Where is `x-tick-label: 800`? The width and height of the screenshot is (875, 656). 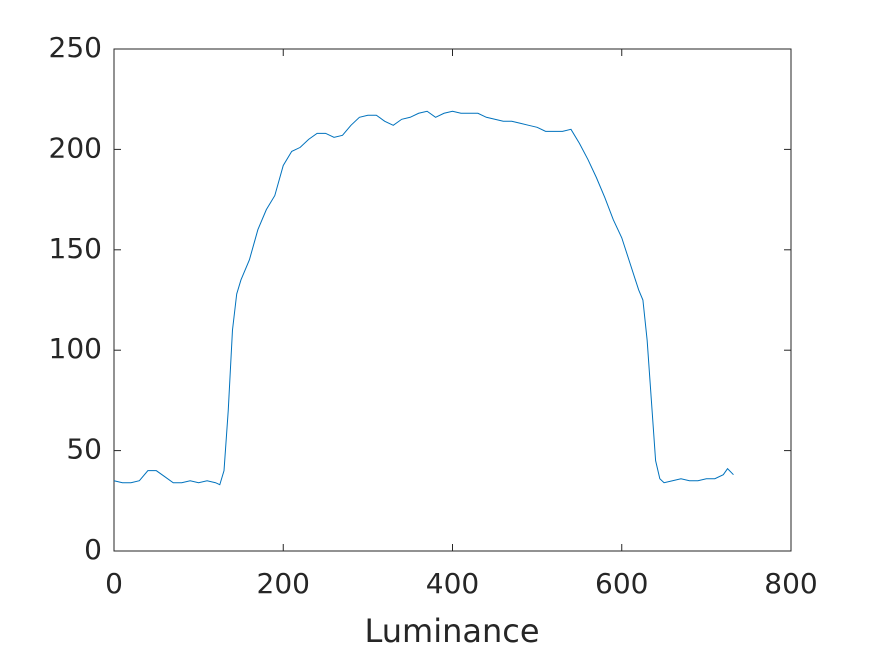 x-tick-label: 800 is located at coordinates (790, 583).